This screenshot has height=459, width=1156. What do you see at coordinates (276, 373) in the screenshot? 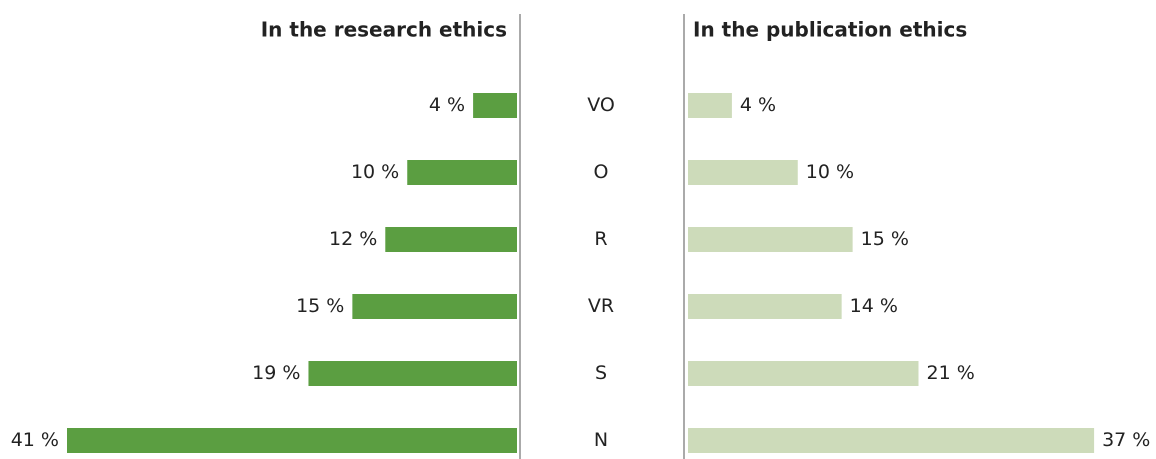
I see `value-label: 19 %` at bounding box center [276, 373].